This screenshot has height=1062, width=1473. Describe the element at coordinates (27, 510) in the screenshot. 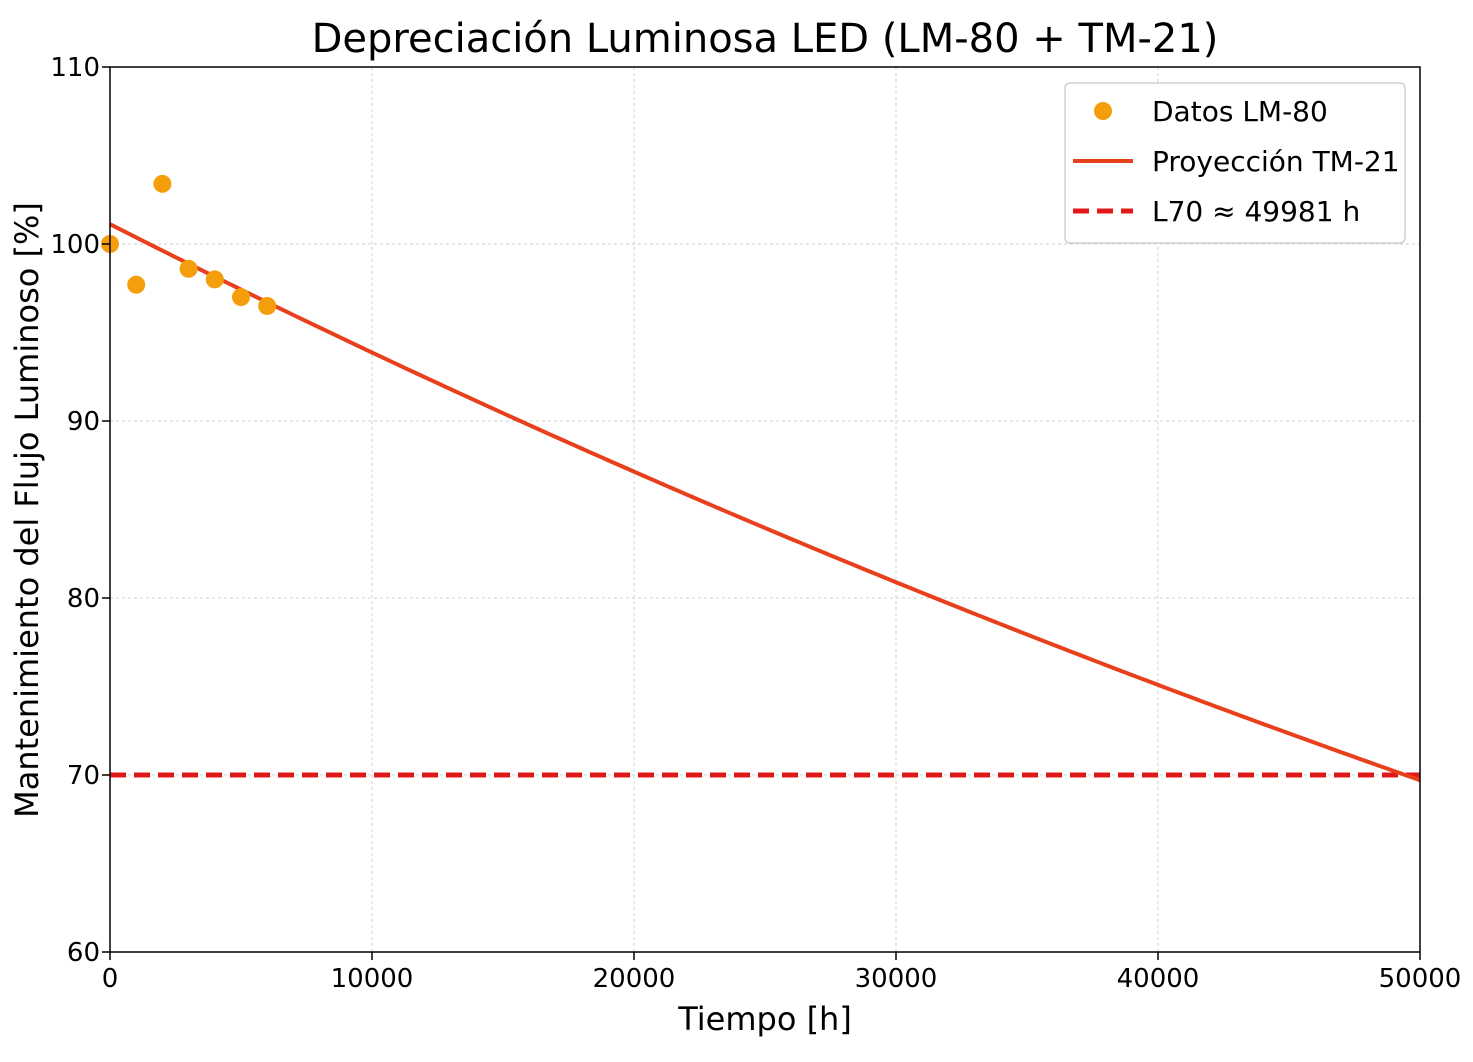

I see `y-axis-label: Mantenimiento del Flujo Luminoso [%]` at that location.